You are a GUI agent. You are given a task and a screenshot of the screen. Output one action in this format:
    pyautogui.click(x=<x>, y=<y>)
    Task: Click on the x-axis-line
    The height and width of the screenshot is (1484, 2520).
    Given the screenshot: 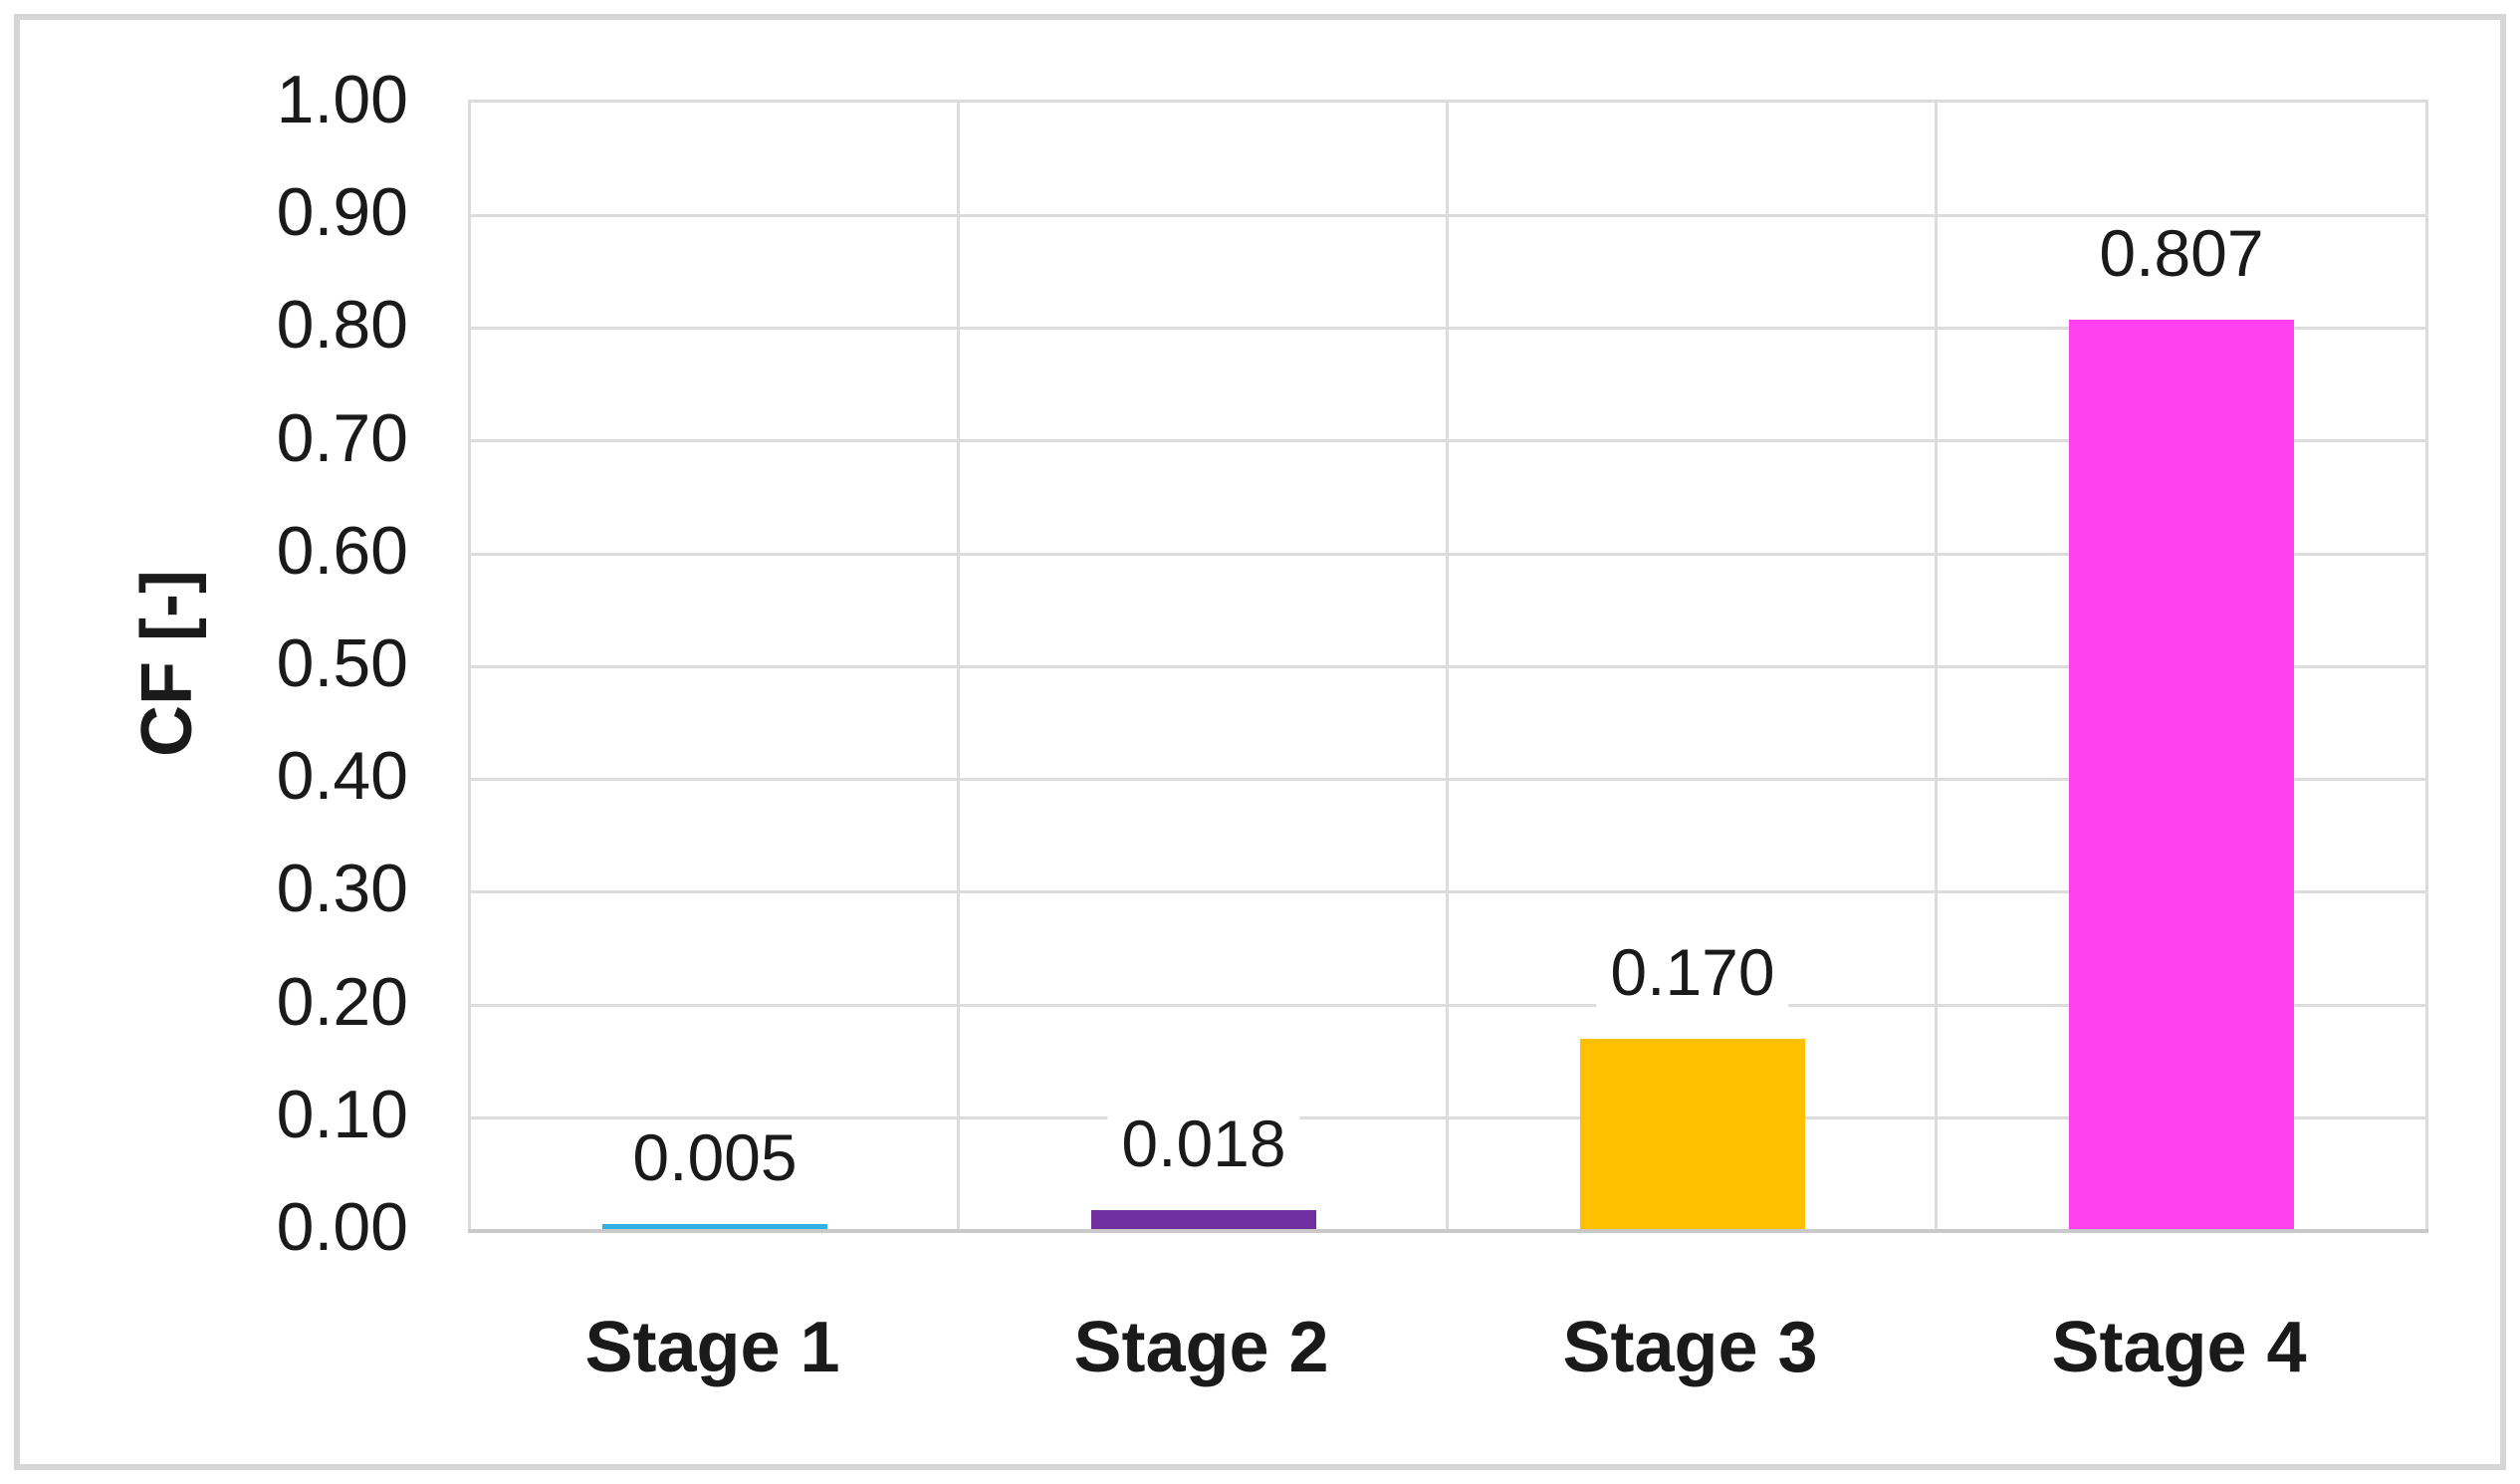 What is the action you would take?
    pyautogui.click(x=1448, y=1231)
    